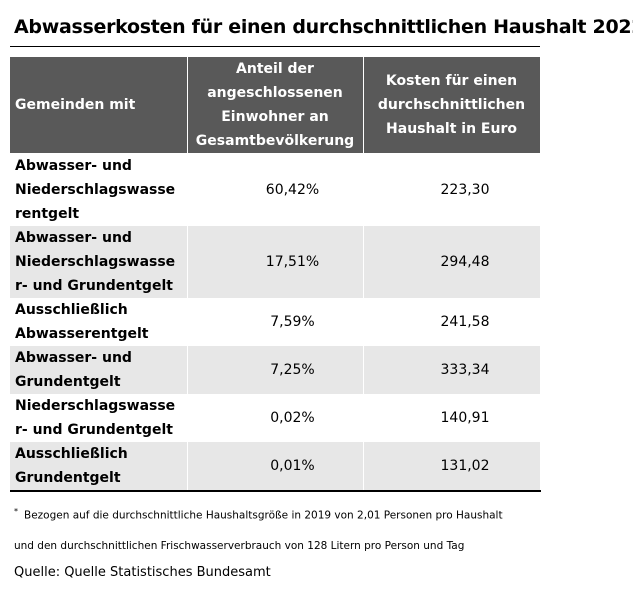  I want to click on cell: 7,59%, so click(275, 322).